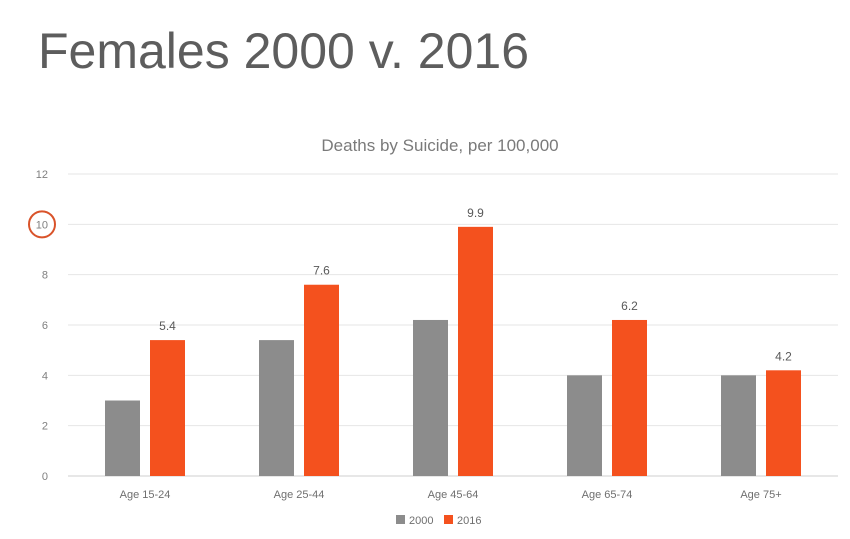 The height and width of the screenshot is (539, 850). I want to click on category-label: Age 15-24, so click(145, 495).